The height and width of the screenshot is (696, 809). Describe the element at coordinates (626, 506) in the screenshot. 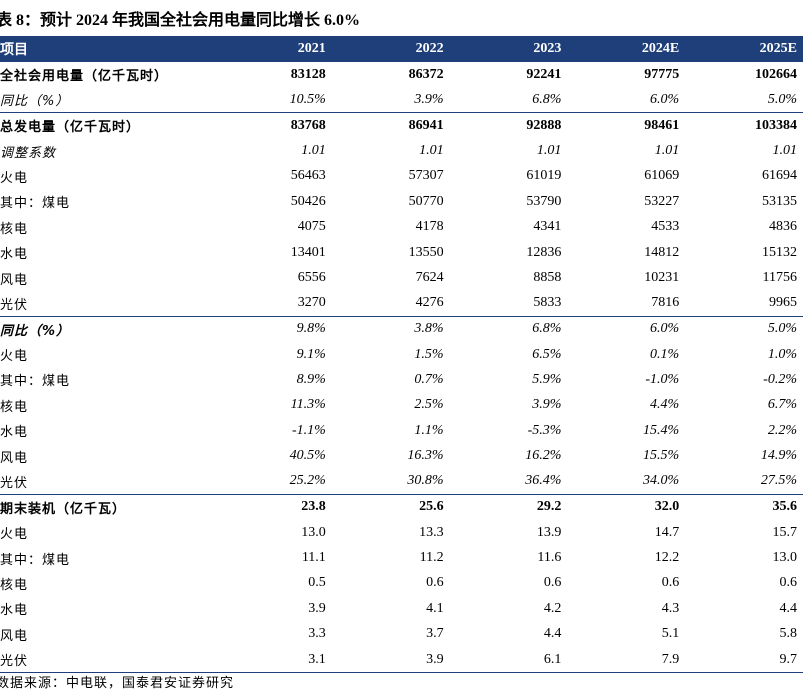

I see `cell-value: 32.0` at that location.